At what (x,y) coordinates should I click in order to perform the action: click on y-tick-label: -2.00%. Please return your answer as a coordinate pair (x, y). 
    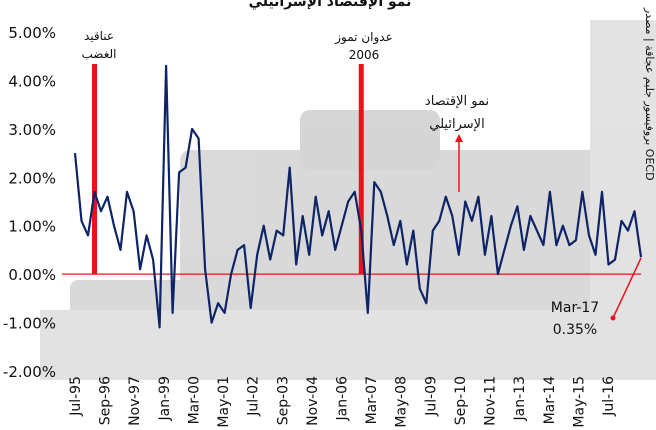
    Looking at the image, I should click on (29, 372).